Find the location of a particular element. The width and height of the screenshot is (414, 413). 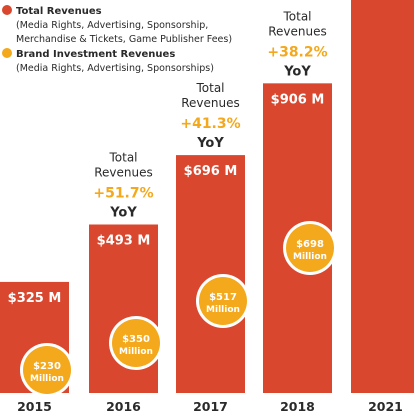

yoy-pct-2018: +38.2% is located at coordinates (297, 52).